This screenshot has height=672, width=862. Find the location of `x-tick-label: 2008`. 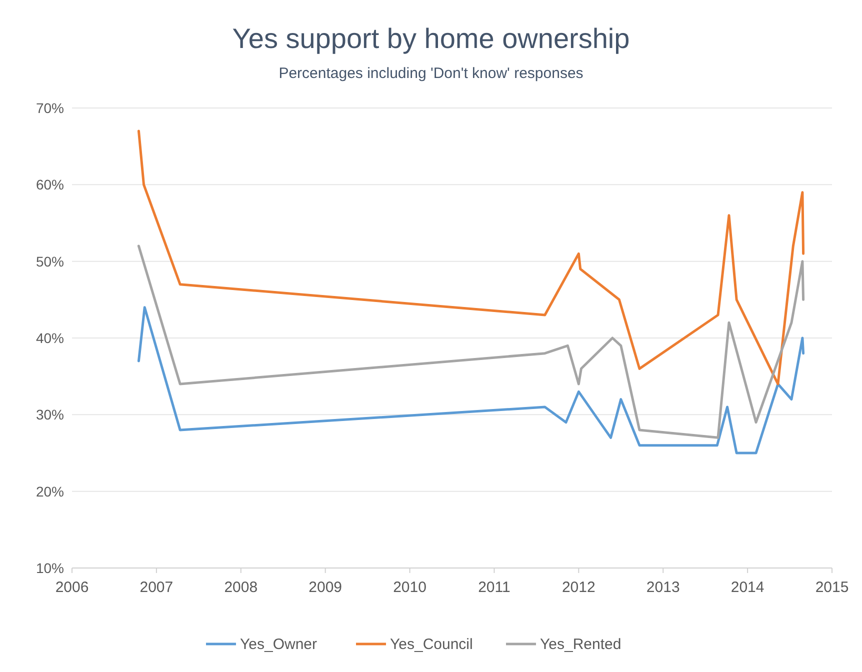

x-tick-label: 2008 is located at coordinates (241, 587).